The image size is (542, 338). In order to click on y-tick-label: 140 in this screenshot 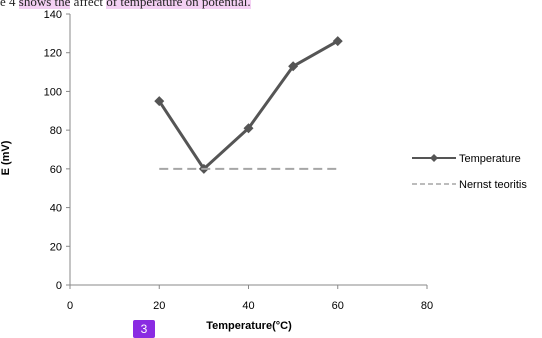, I will do `click(53, 15)`.